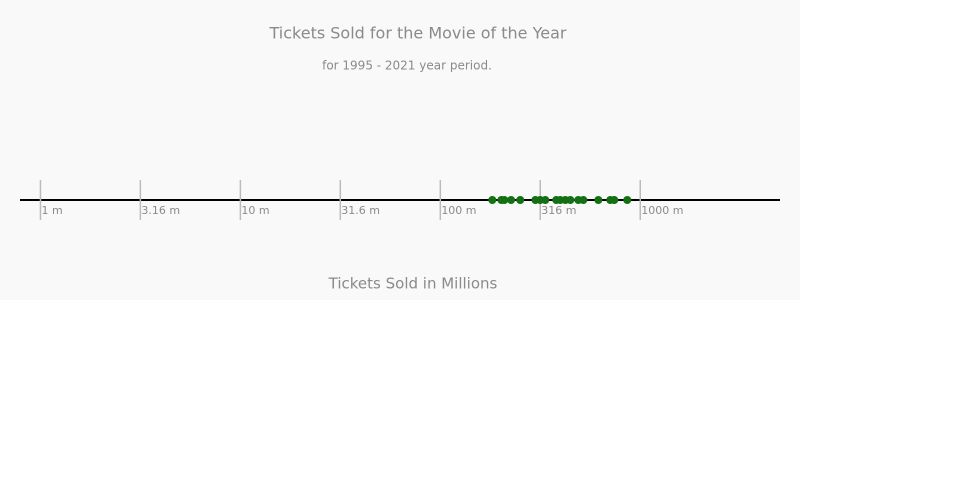 The image size is (960, 504). I want to click on x-axis-label: Tickets Sold in Millions, so click(413, 284).